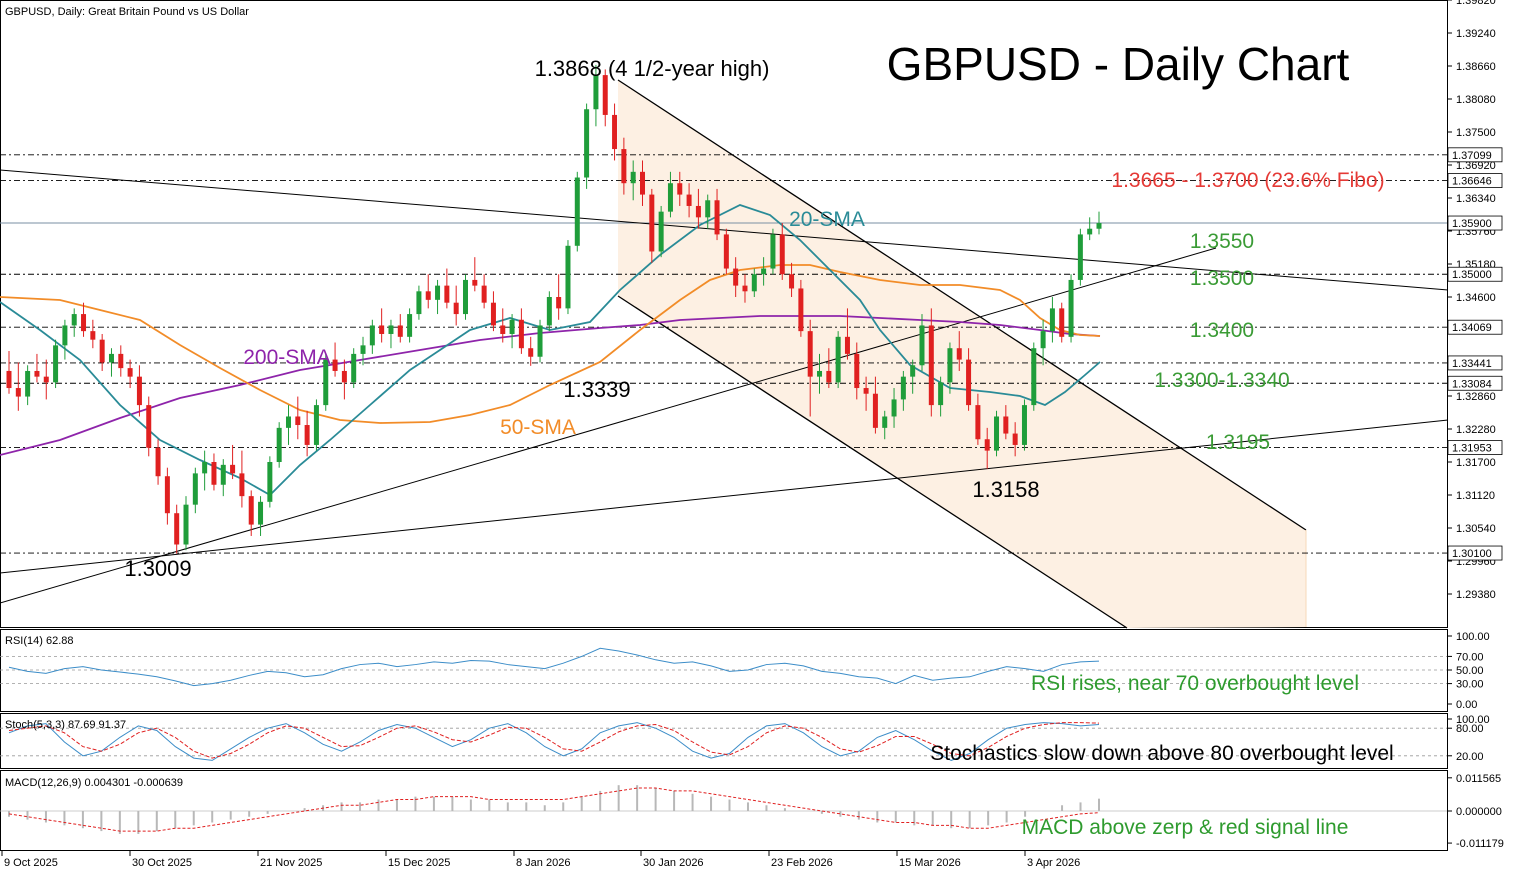  Describe the element at coordinates (1476, 595) in the screenshot. I see `y-tick-label-18: 1.29380` at that location.